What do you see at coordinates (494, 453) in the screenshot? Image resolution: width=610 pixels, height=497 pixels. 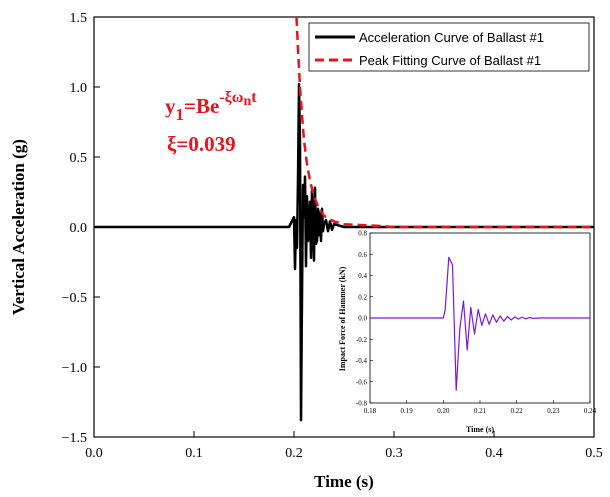 I see `x-tick-label: 0.4` at bounding box center [494, 453].